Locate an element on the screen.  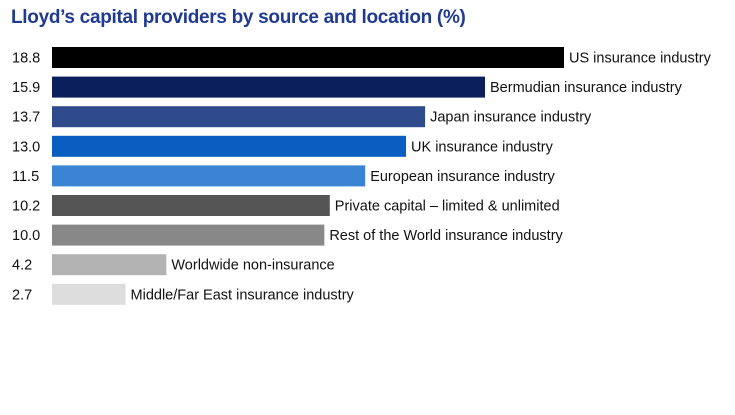
category-label: Rest of the World insurance industry is located at coordinates (446, 236).